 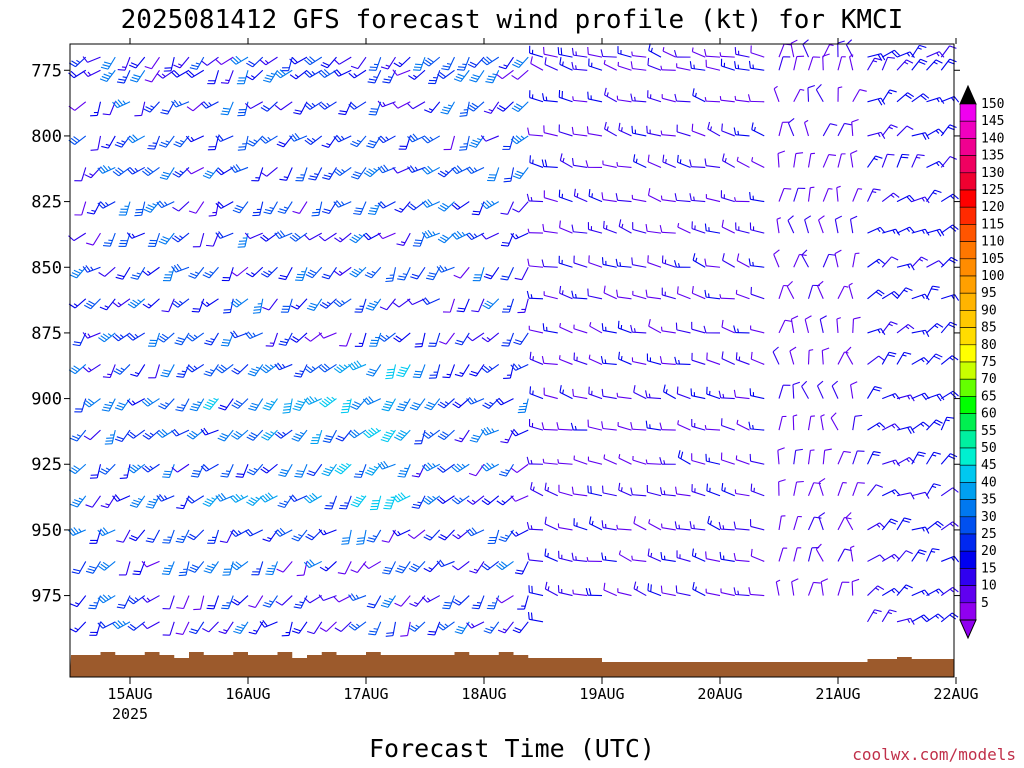 What do you see at coordinates (989, 396) in the screenshot?
I see `colorbar-label: 65` at bounding box center [989, 396].